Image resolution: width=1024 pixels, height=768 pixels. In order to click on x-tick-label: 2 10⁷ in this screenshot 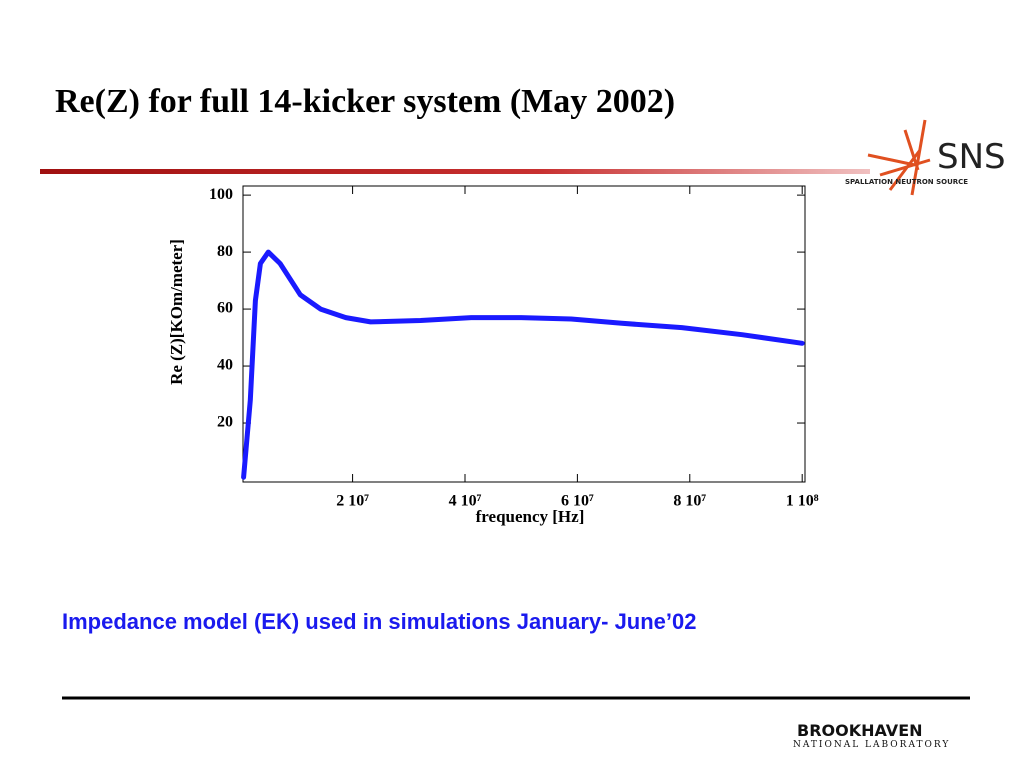, I will do `click(352, 501)`.